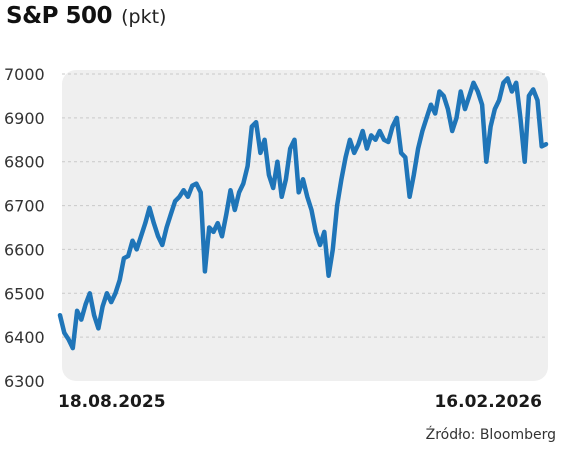 Image resolution: width=564 pixels, height=451 pixels. I want to click on x-axis-ticks: 18.08.2025 16.02.2026, so click(300, 402).